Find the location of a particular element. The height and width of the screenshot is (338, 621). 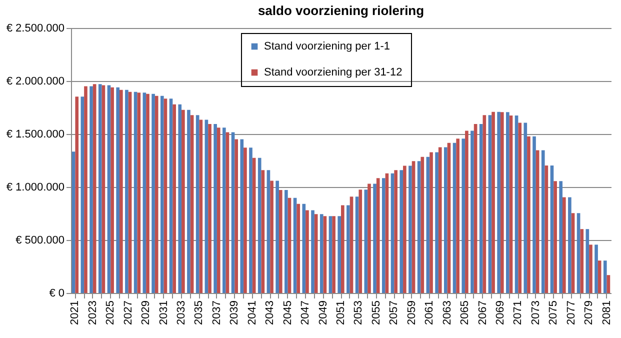

x-tick-label: 2047 is located at coordinates (306, 312).